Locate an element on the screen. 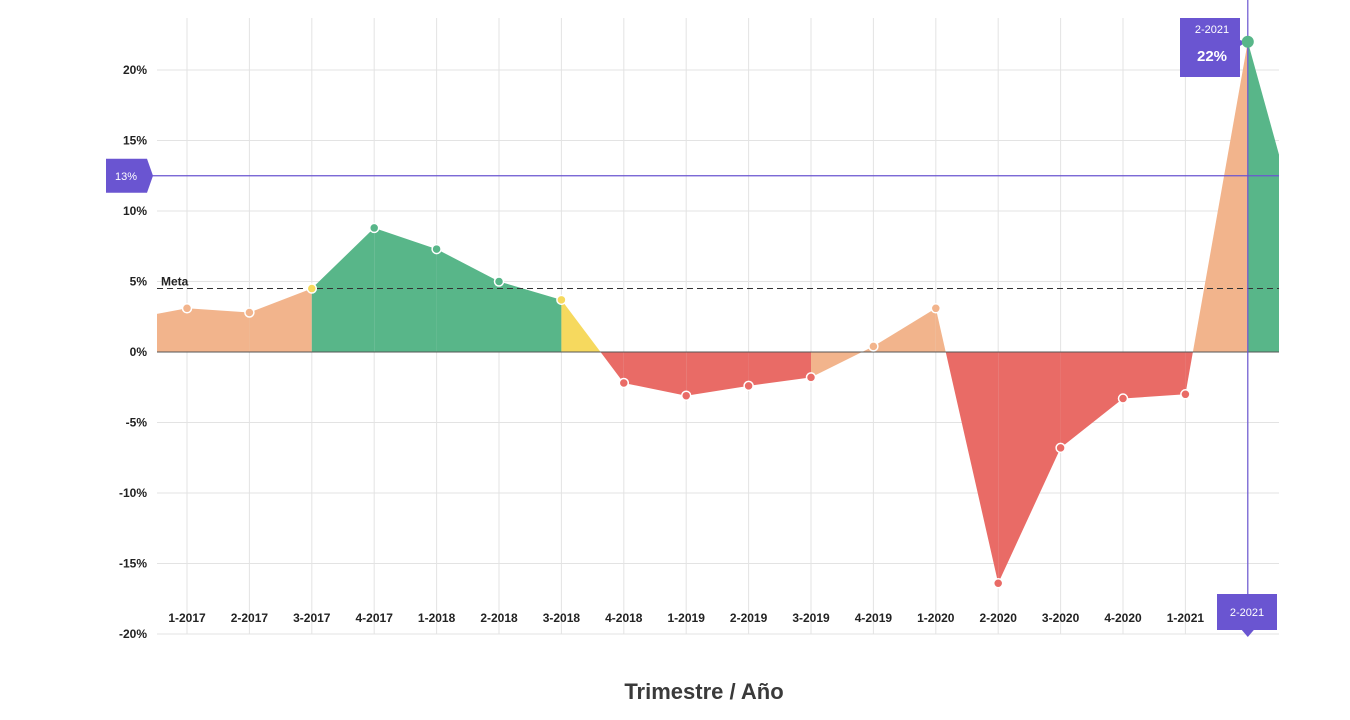 The image size is (1350, 720). x-tick-label: 3-2018 is located at coordinates (562, 618).